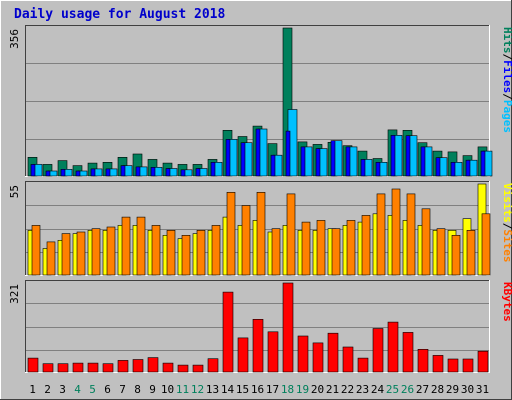 Image resolution: width=512 pixels, height=400 pixels. Describe the element at coordinates (407, 389) in the screenshot. I see `x-tick-label-day-26: 26` at that location.